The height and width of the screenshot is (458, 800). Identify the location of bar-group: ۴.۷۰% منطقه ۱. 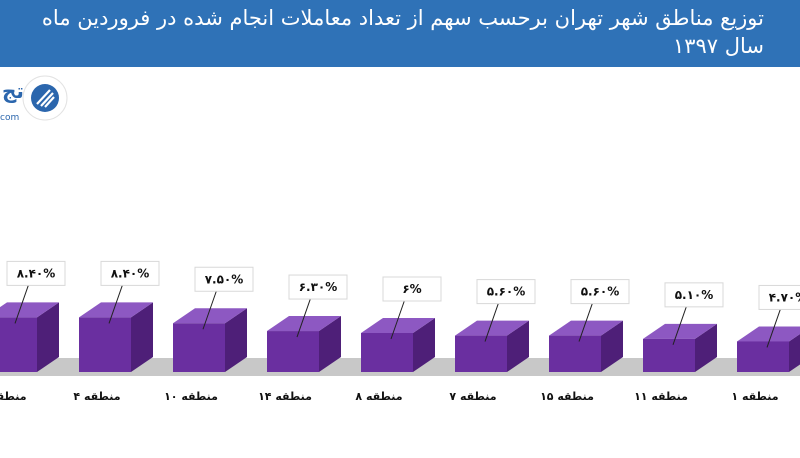
(765, 343).